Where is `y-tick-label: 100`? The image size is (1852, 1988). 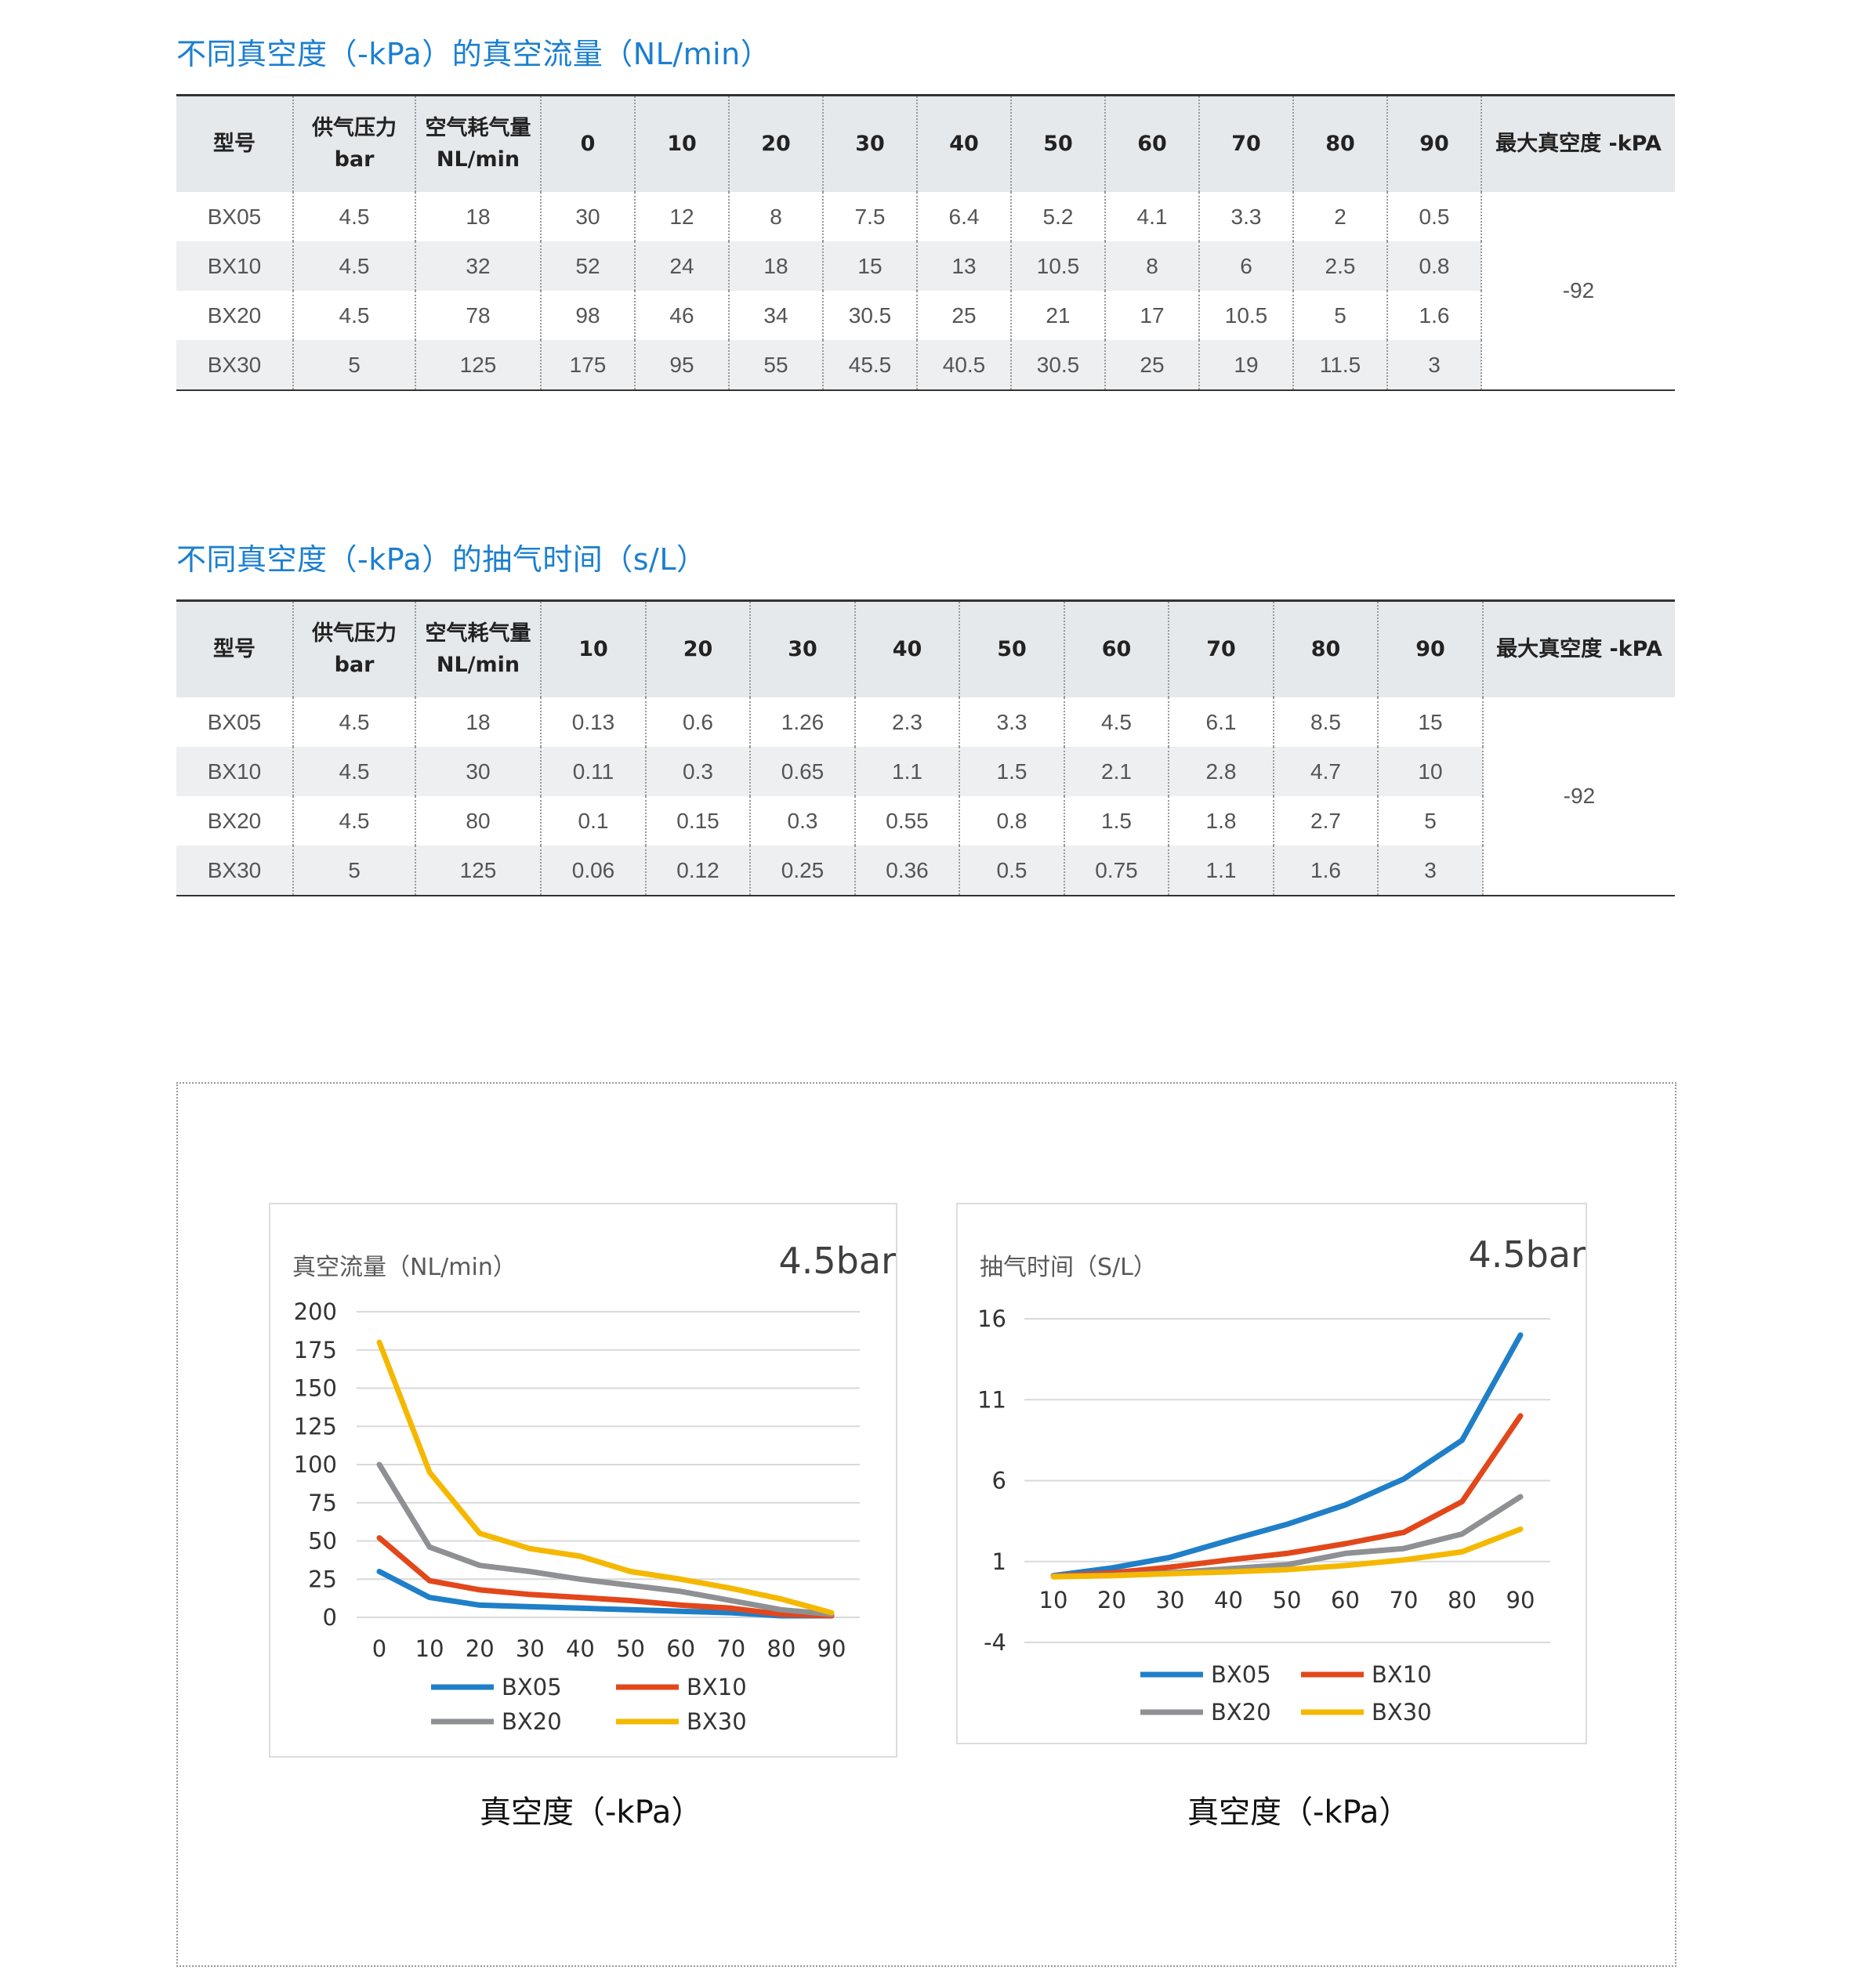
y-tick-label: 100 is located at coordinates (315, 1464).